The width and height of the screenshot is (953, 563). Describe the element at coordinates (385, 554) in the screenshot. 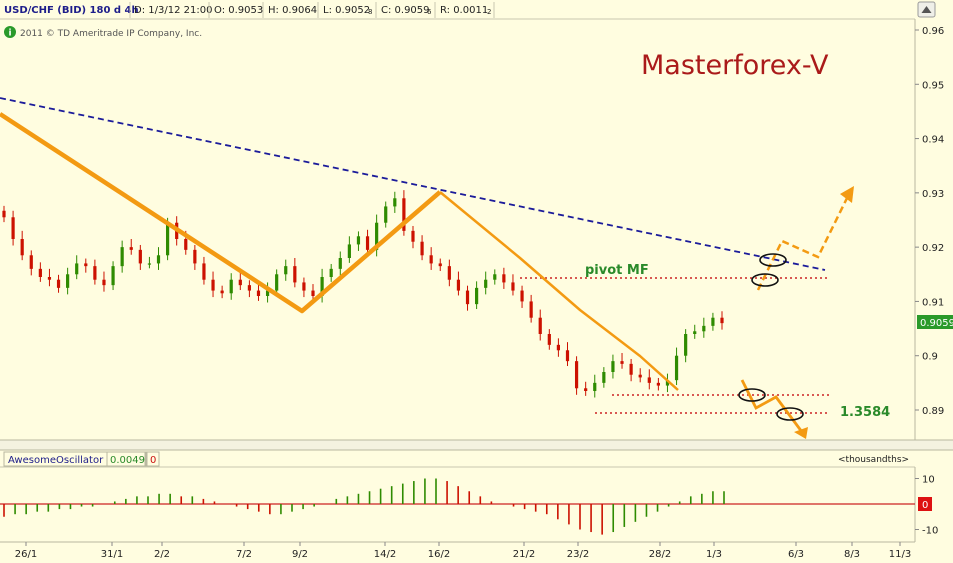

I see `time-tick-label: 14/2` at that location.